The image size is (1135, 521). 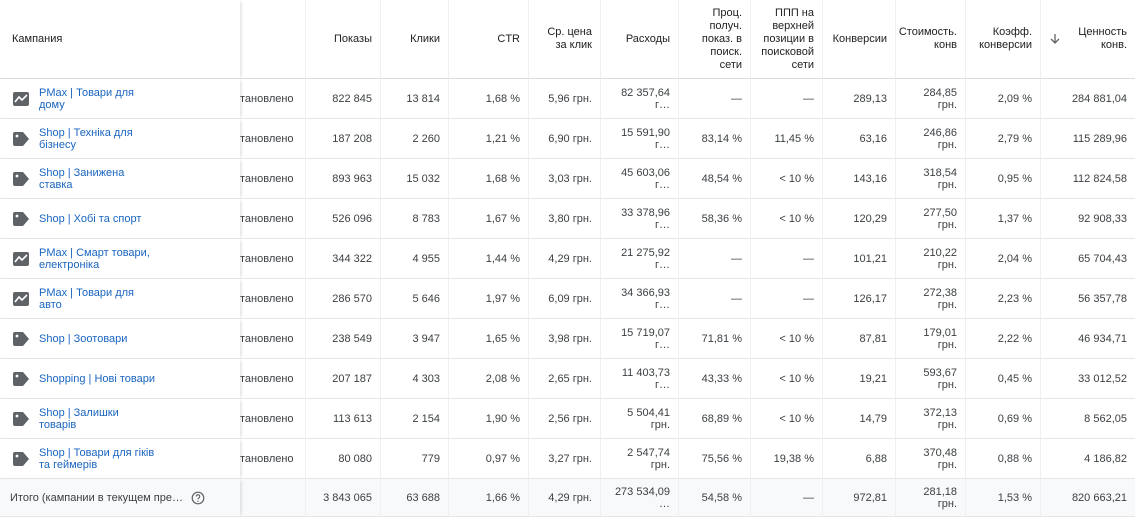 What do you see at coordinates (342, 498) in the screenshot?
I see `total-cell: 3 843 065` at bounding box center [342, 498].